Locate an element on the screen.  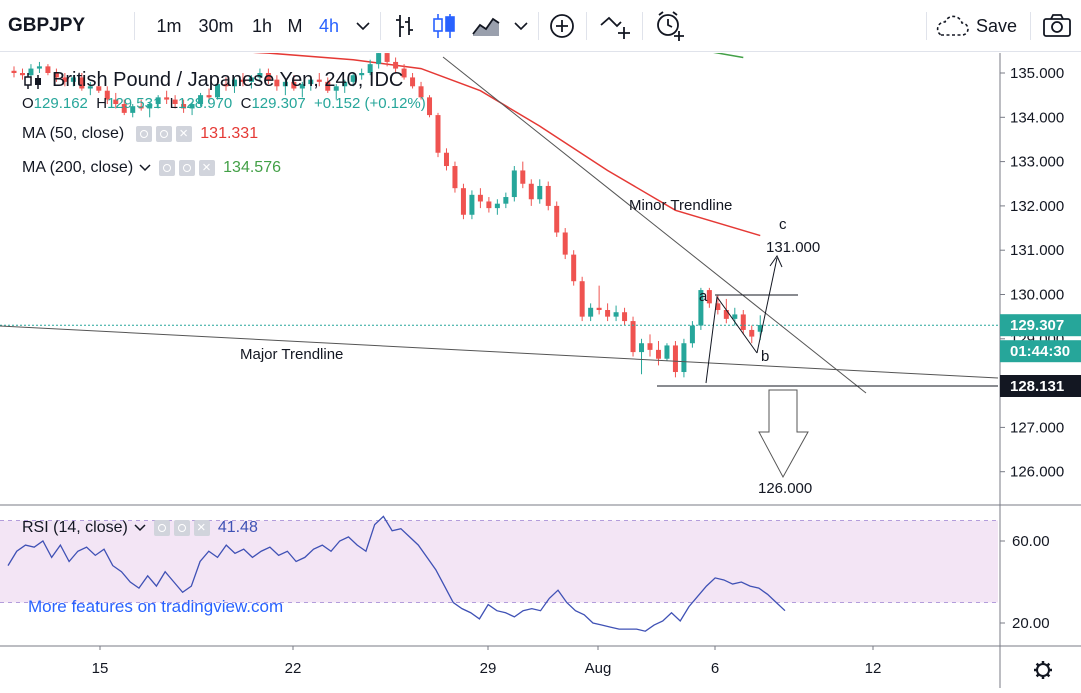
area-chart-button is located at coordinates (486, 26).